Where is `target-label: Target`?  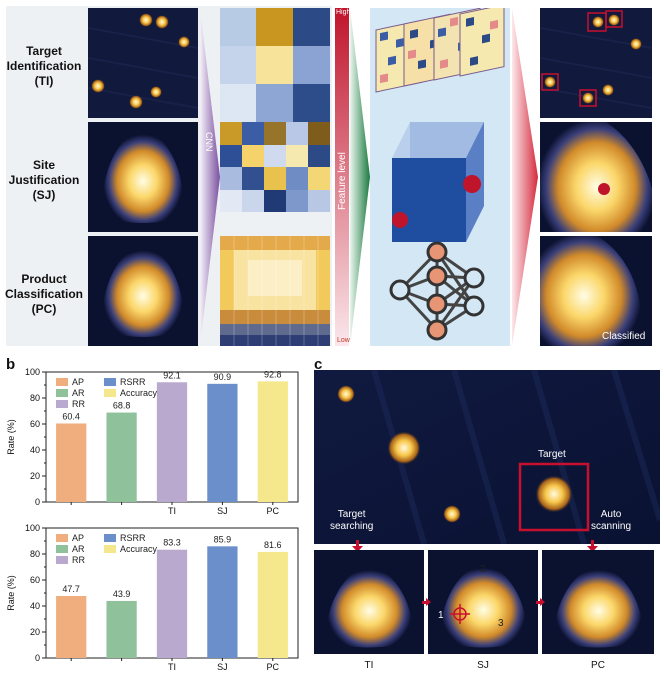
target-label: Target is located at coordinates (552, 454).